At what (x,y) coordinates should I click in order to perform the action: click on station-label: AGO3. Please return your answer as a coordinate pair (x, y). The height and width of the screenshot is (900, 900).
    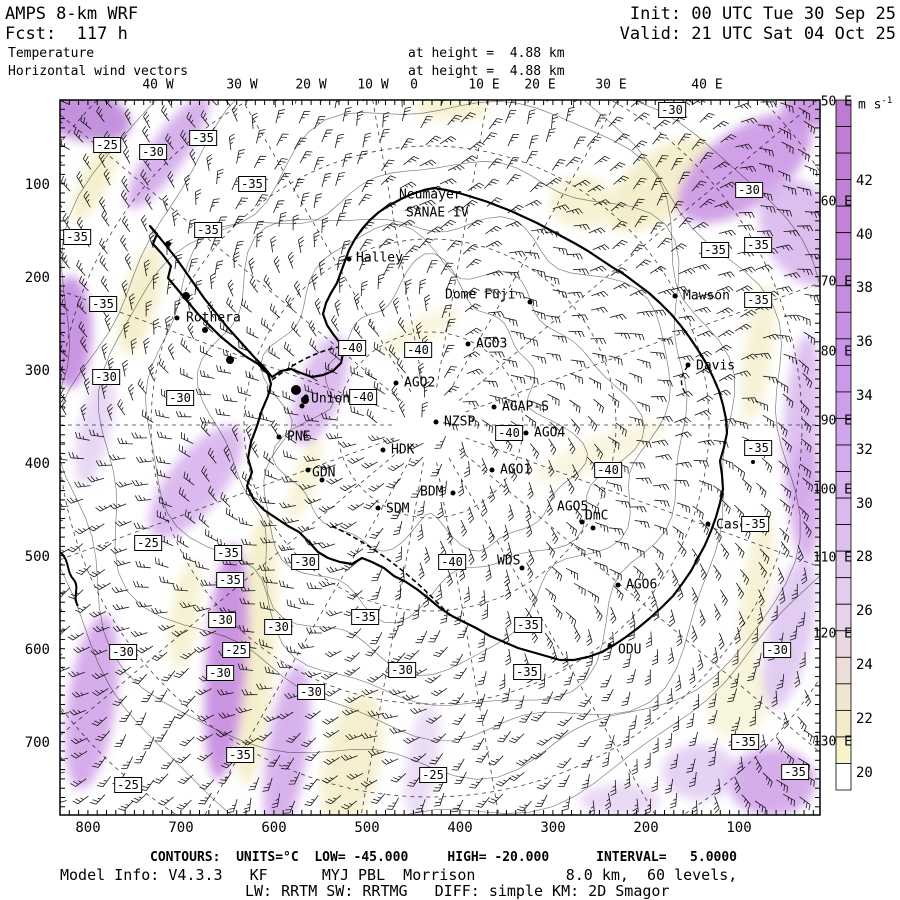
    Looking at the image, I should click on (492, 344).